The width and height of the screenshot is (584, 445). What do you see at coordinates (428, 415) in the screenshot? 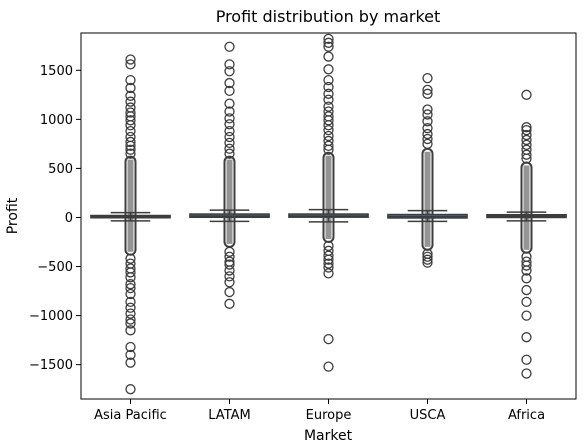
I see `x-tick-label: USCA` at bounding box center [428, 415].